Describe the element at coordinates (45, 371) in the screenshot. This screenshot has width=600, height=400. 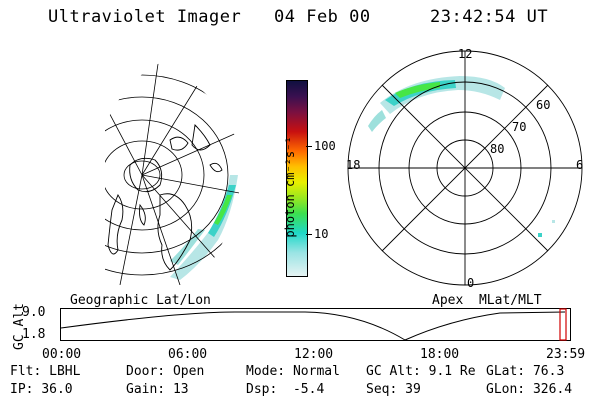
I see `filter-field: Flt: LBHL` at that location.